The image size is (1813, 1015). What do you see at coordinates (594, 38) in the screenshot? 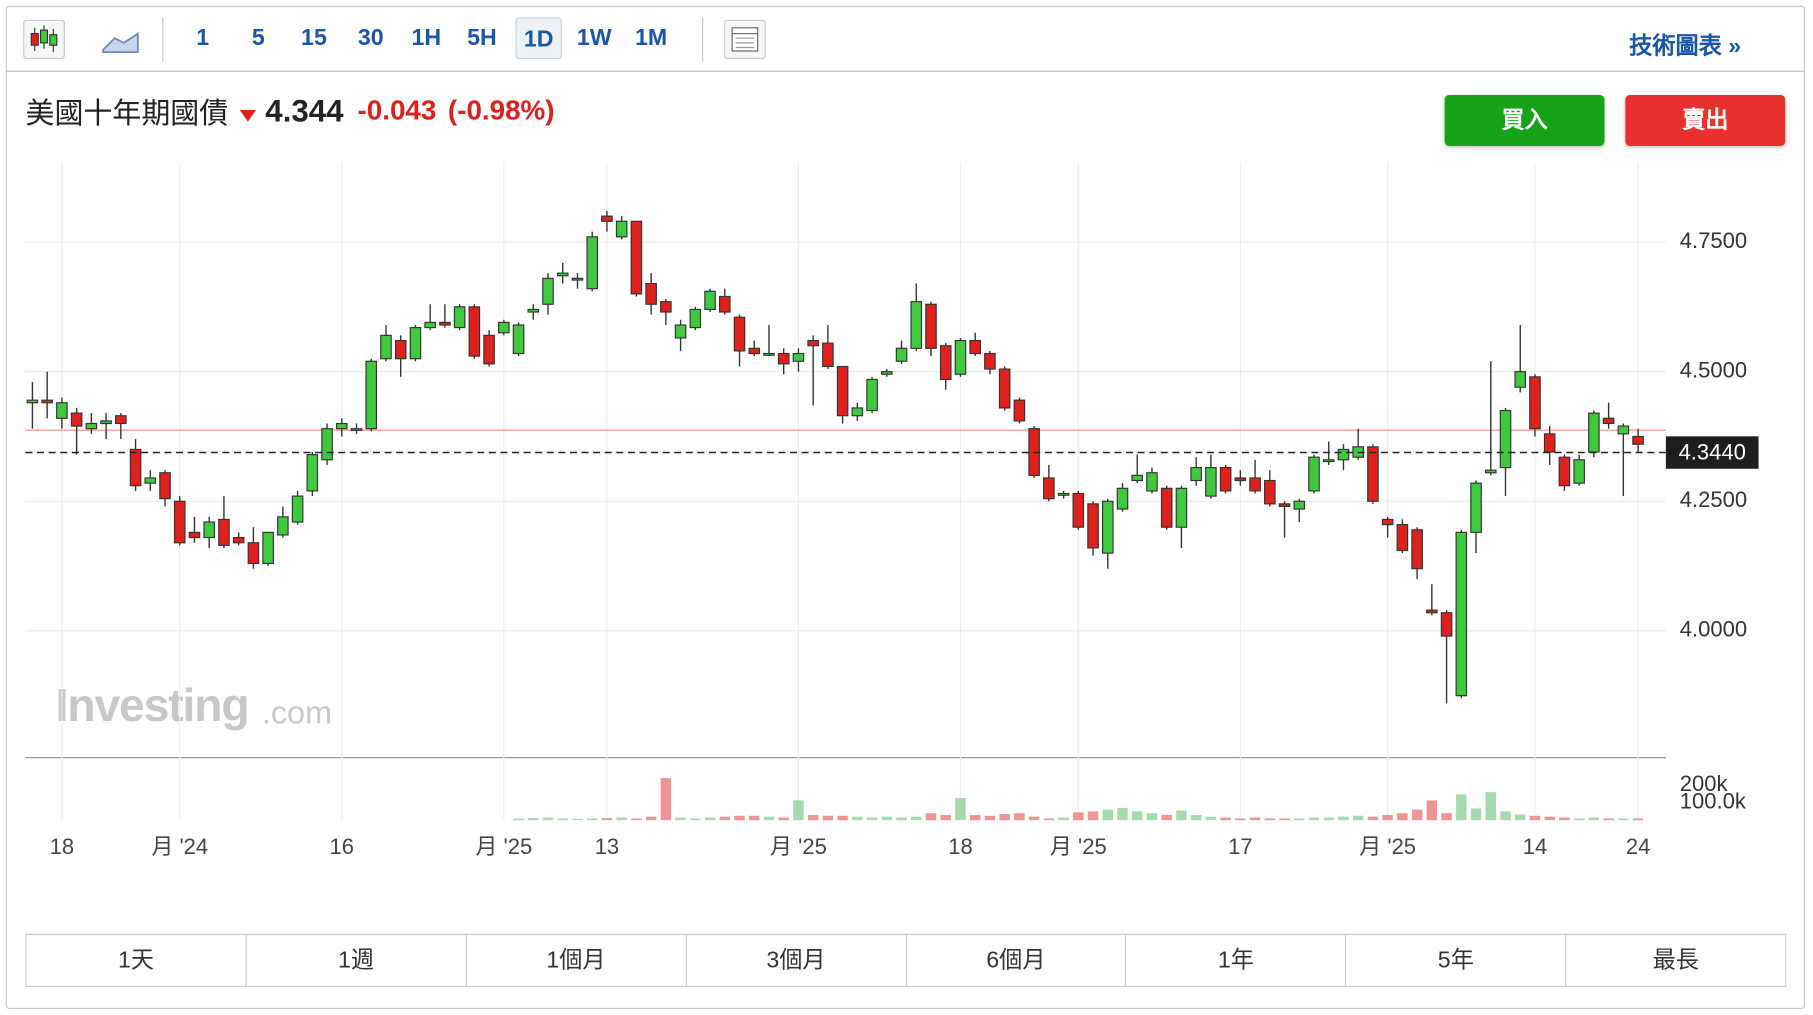
I see `interval-button: 1W` at bounding box center [594, 38].